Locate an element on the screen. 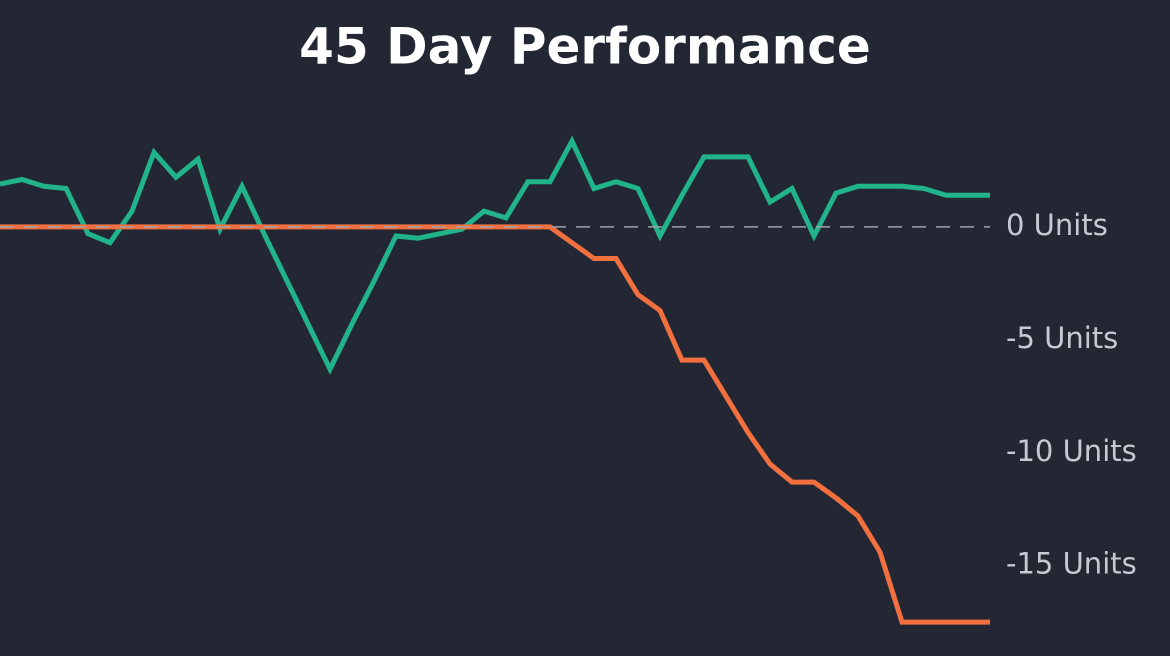 Image resolution: width=1170 pixels, height=656 pixels. y-tick-label: -10 Units is located at coordinates (1071, 451).